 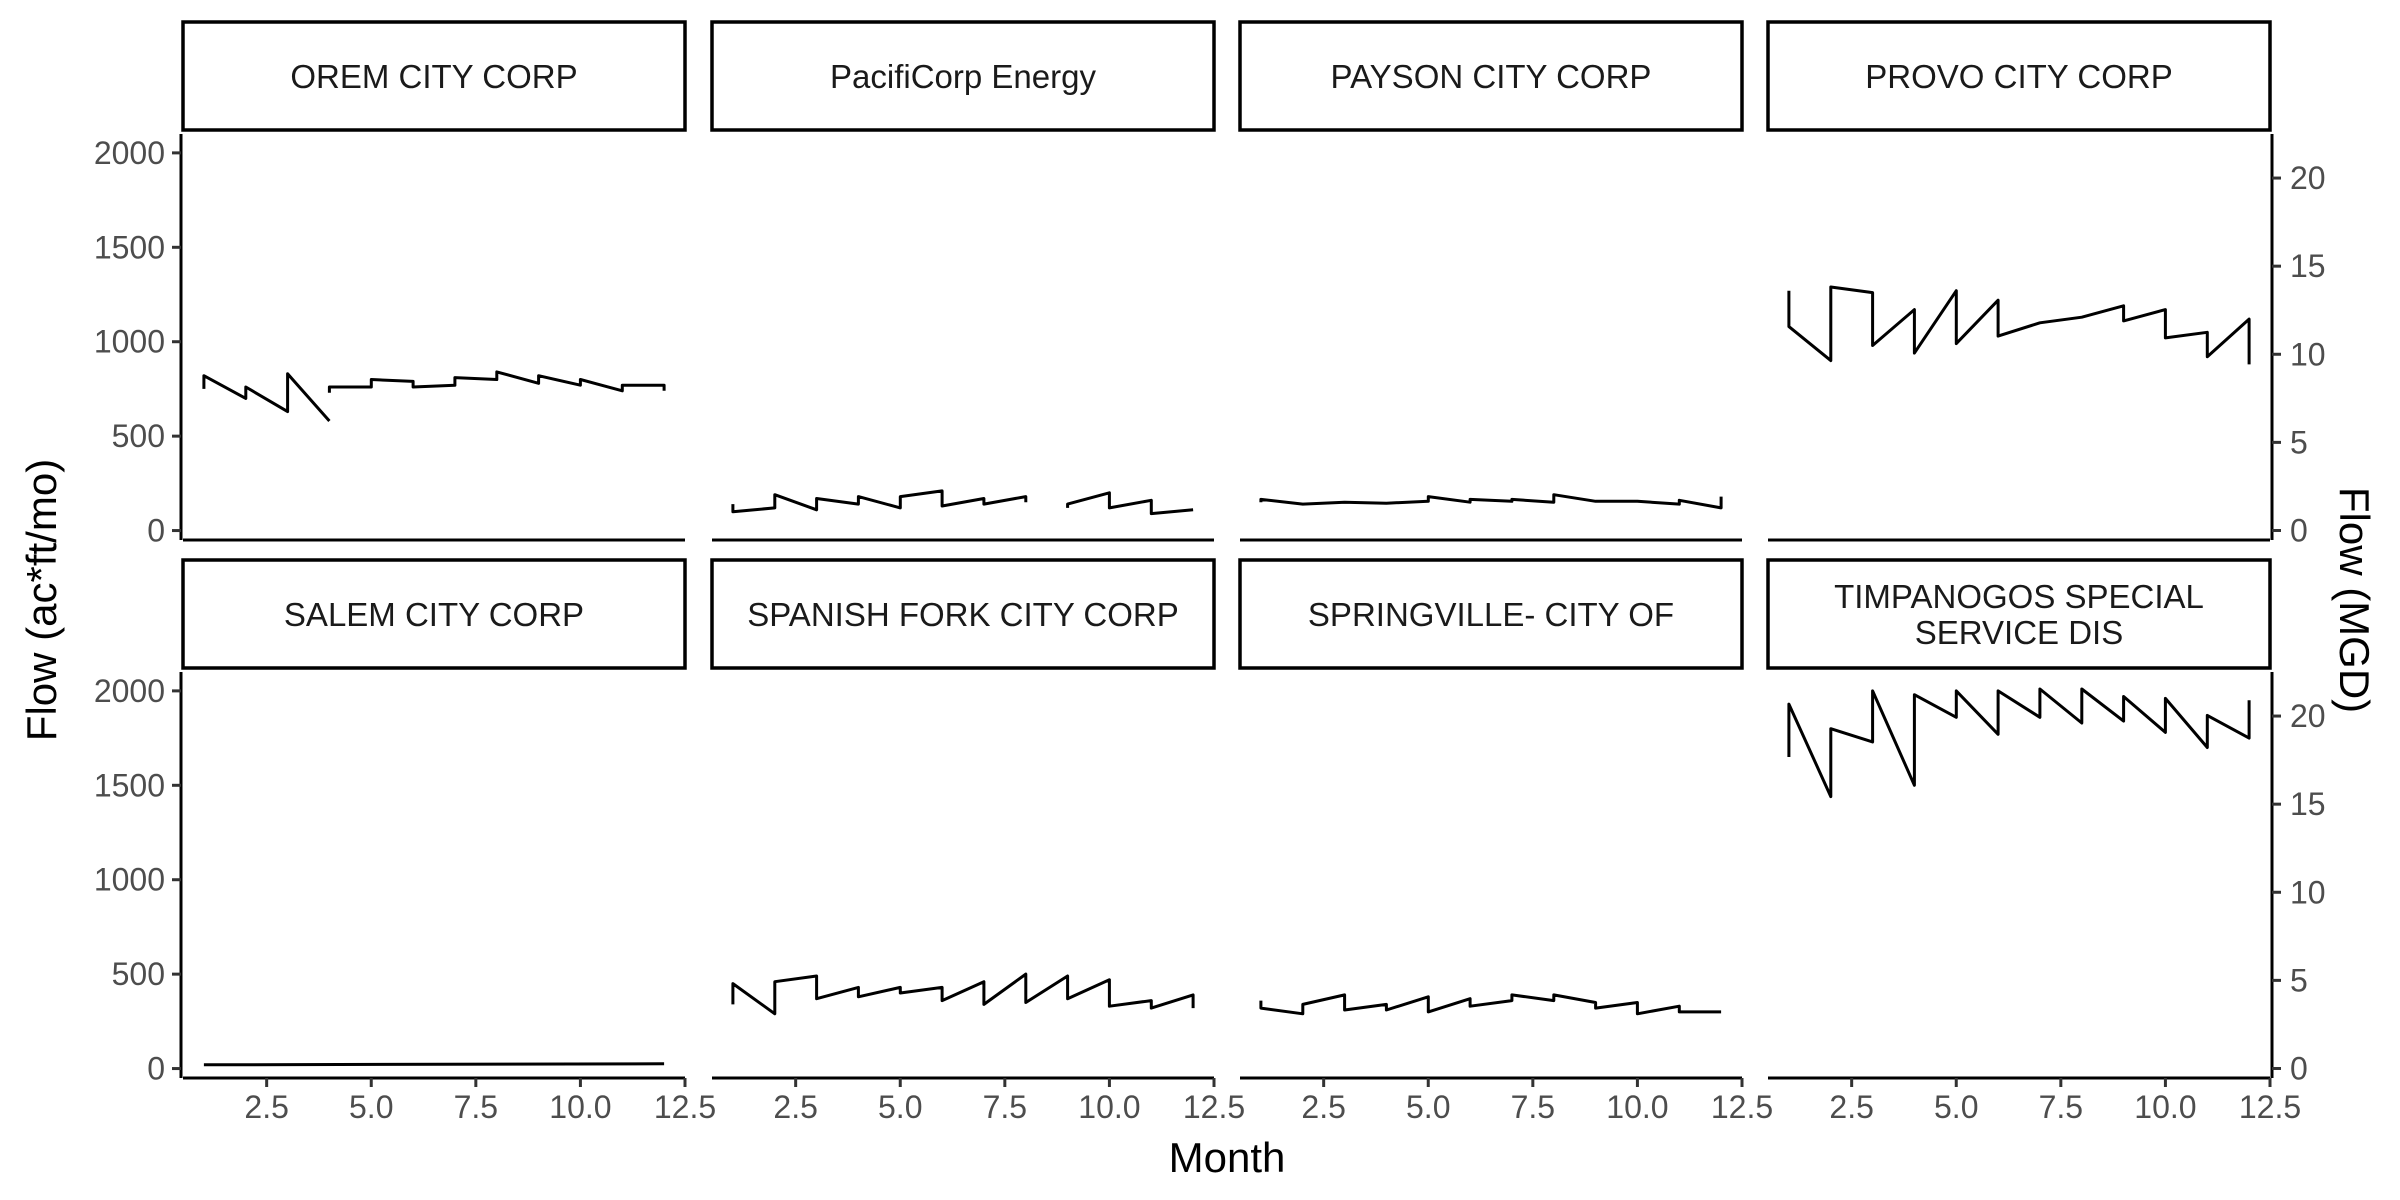 I want to click on facet-title: PacifiCorp Energy, so click(x=963, y=76).